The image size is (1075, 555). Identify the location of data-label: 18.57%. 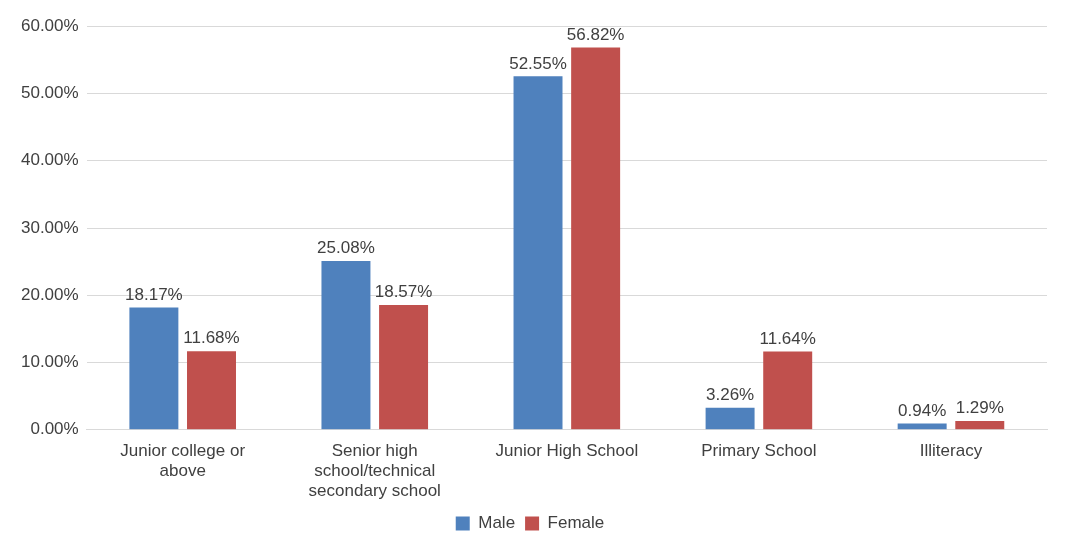
(403, 292).